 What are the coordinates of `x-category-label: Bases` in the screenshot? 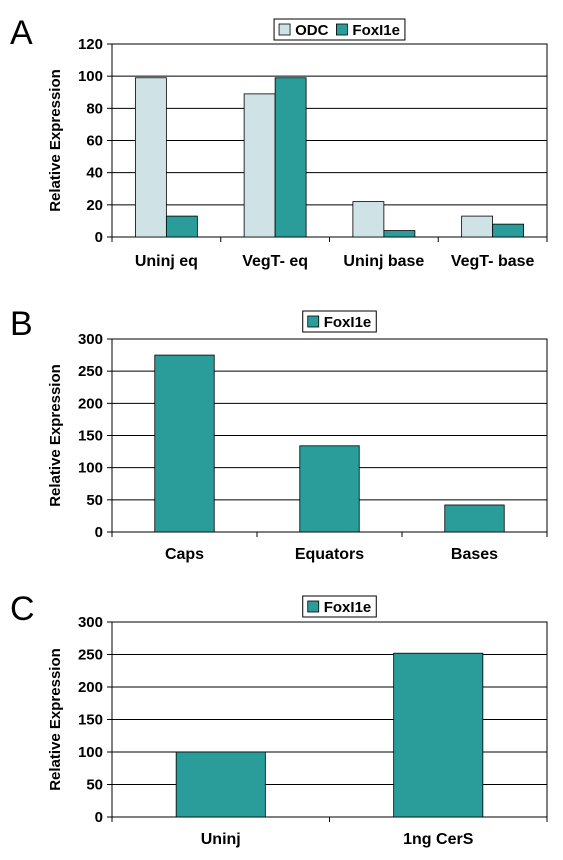 It's located at (474, 554).